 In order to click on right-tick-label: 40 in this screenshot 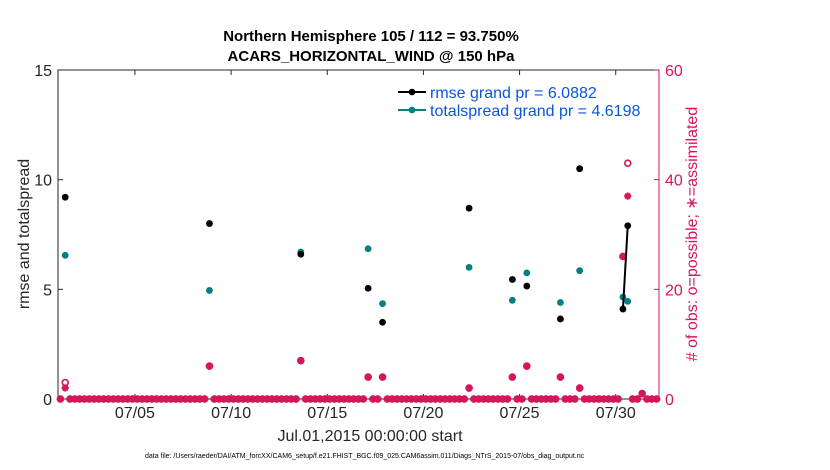, I will do `click(674, 181)`.